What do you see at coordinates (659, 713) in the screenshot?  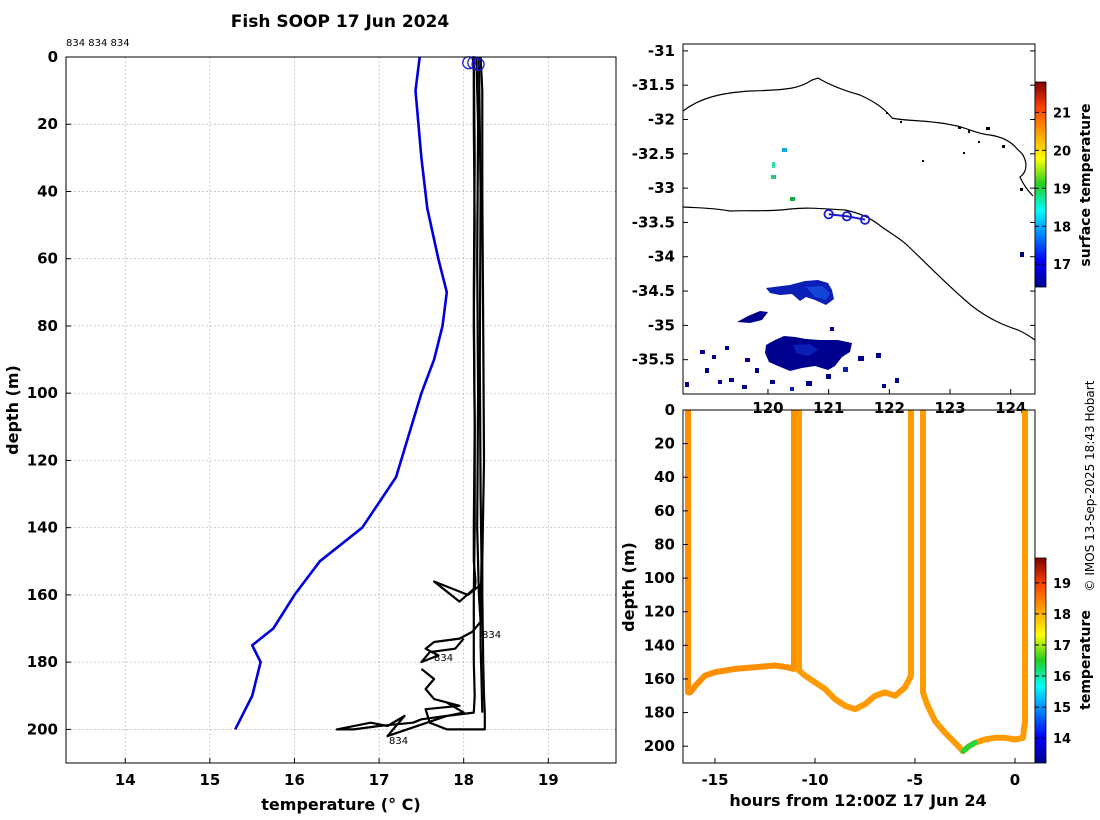 I see `section-y-tick-label: 180` at bounding box center [659, 713].